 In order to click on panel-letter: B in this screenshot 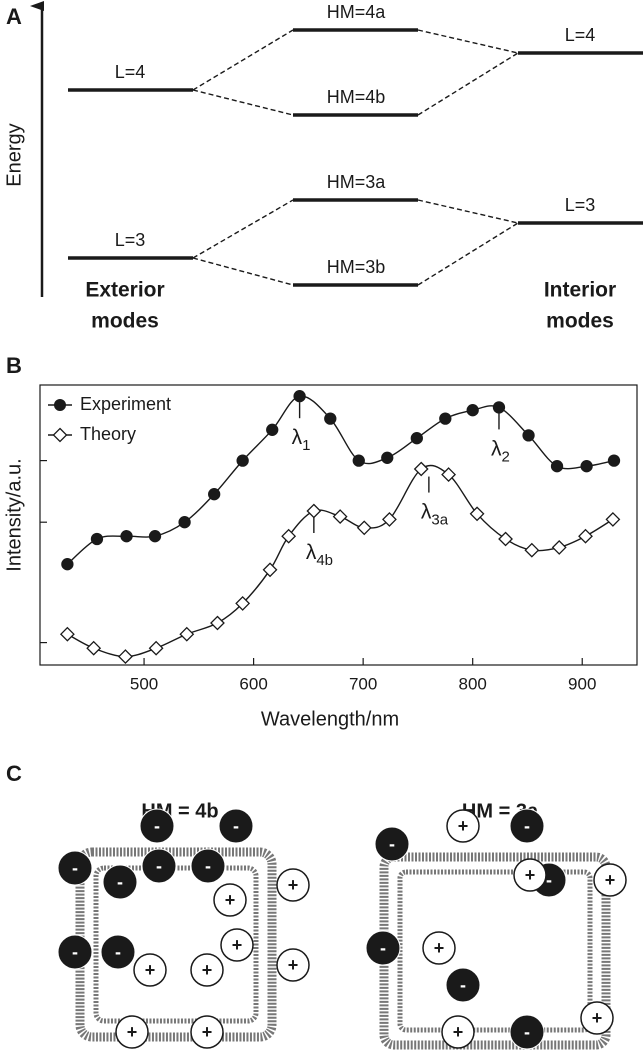, I will do `click(14, 365)`.